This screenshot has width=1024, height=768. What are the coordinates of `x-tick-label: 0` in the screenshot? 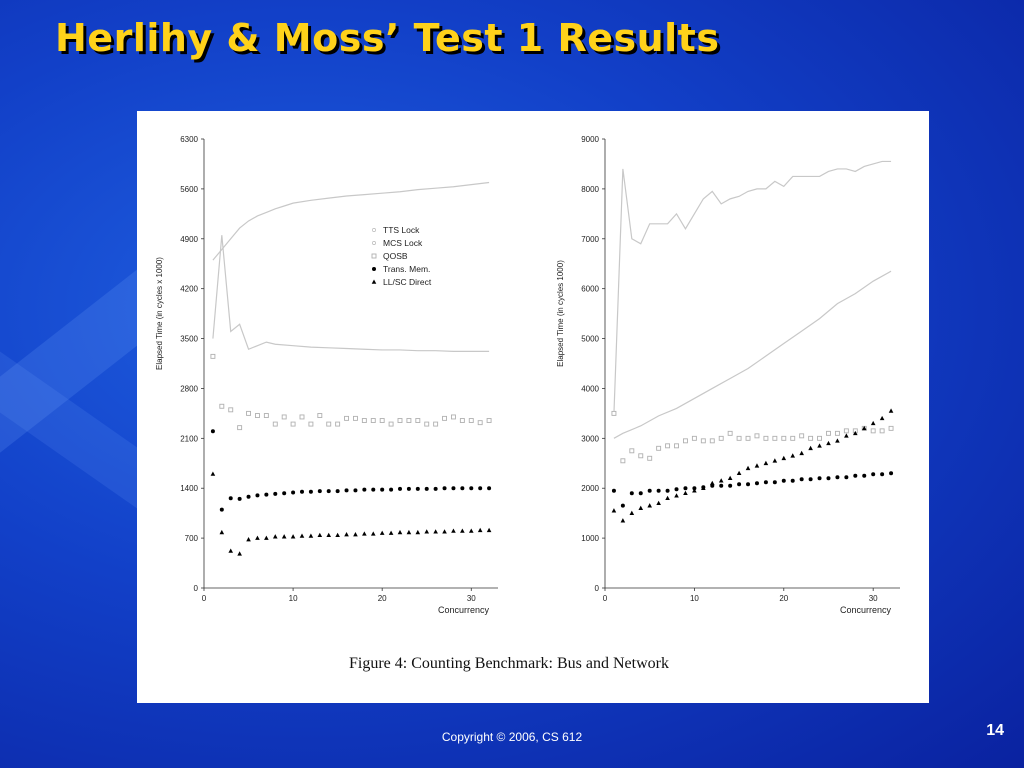 It's located at (605, 598).